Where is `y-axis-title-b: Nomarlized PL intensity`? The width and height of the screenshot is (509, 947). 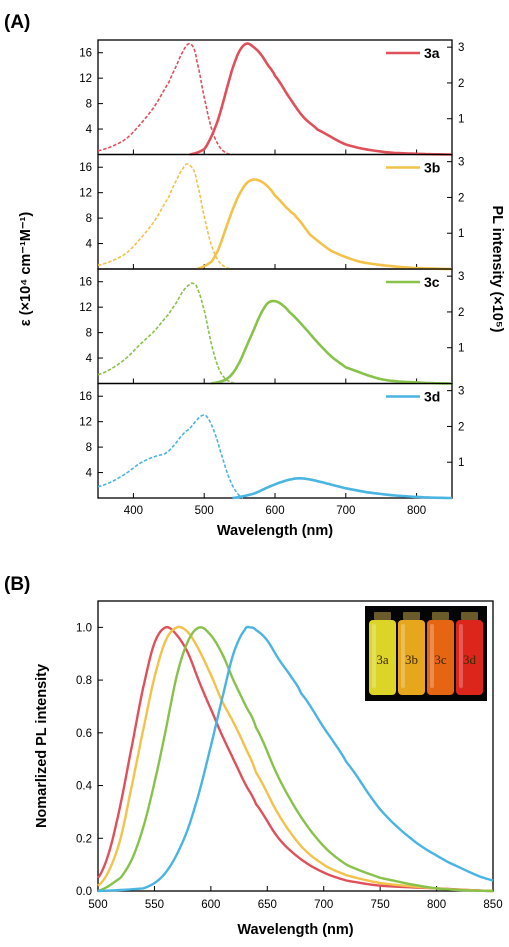 y-axis-title-b: Nomarlized PL intensity is located at coordinates (42, 746).